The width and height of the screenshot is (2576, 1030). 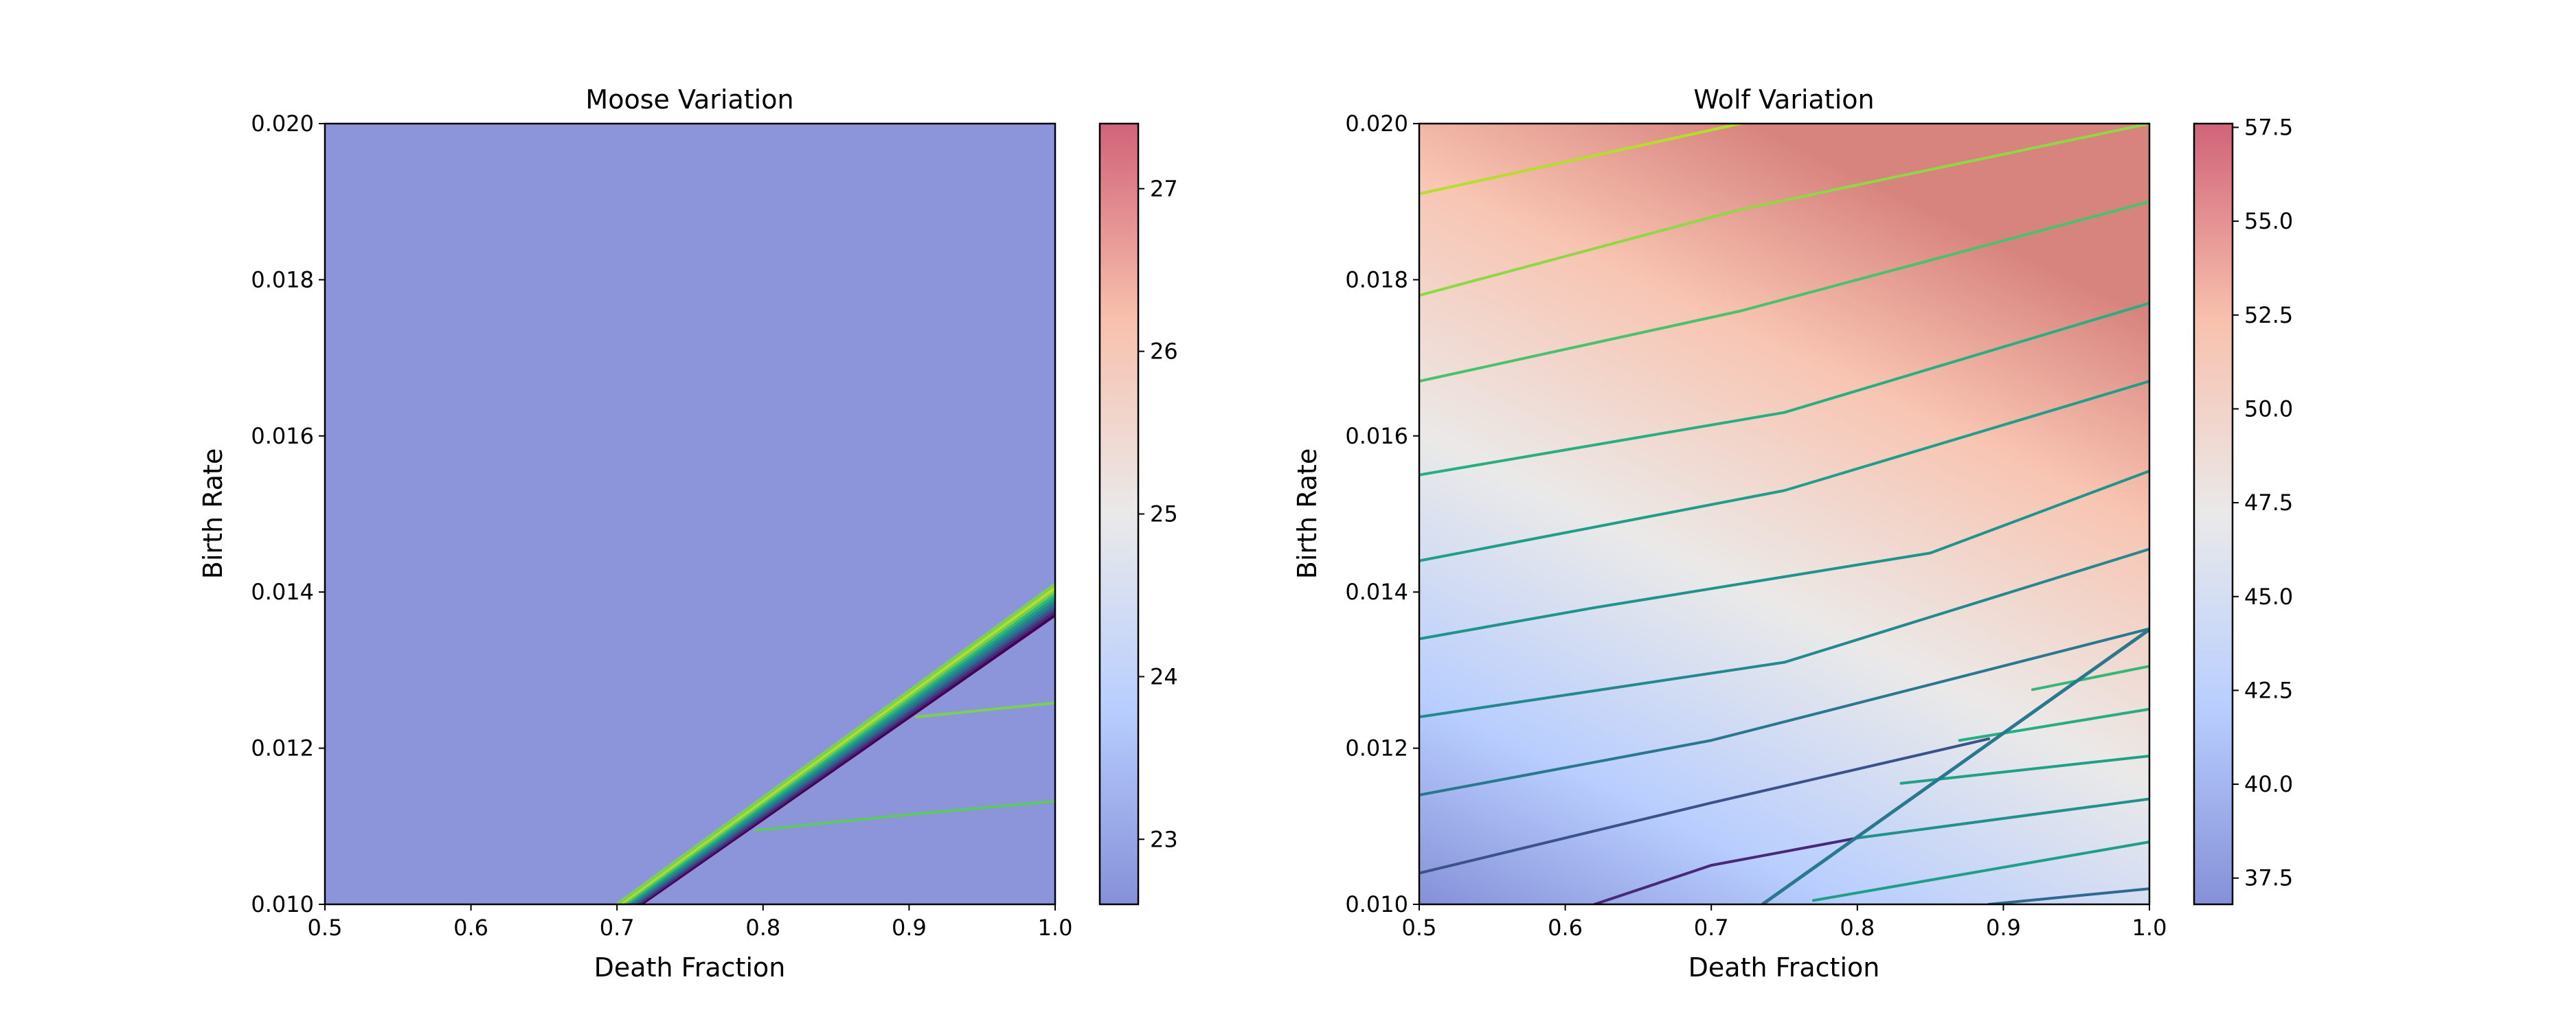 What do you see at coordinates (1711, 928) in the screenshot?
I see `wolf-x-tick-label: 0.7` at bounding box center [1711, 928].